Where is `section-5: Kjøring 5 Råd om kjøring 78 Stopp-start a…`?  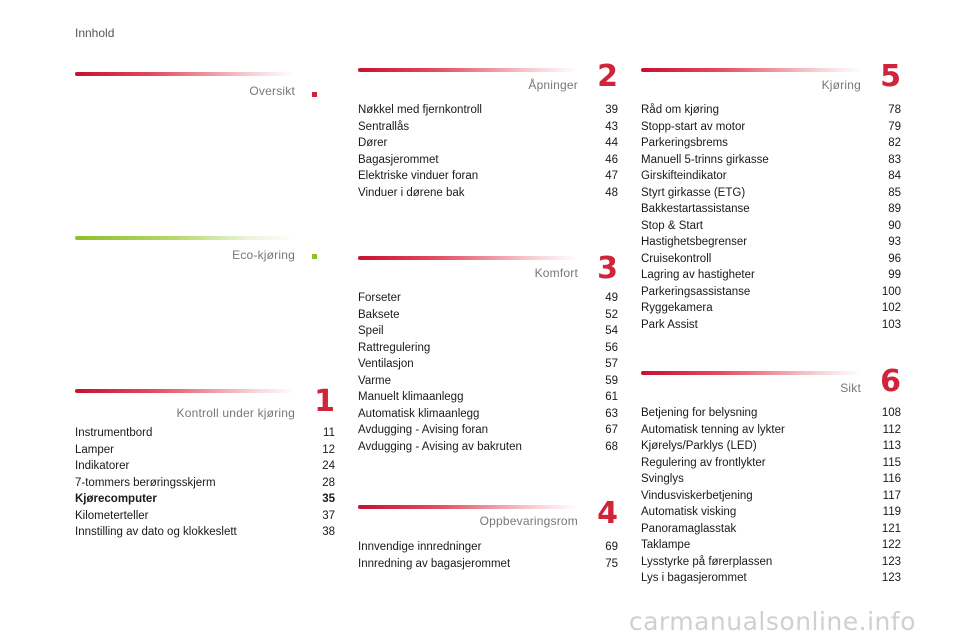
section-5: Kjøring 5 Råd om kjøring 78 Stopp-start a… is located at coordinates (771, 205).